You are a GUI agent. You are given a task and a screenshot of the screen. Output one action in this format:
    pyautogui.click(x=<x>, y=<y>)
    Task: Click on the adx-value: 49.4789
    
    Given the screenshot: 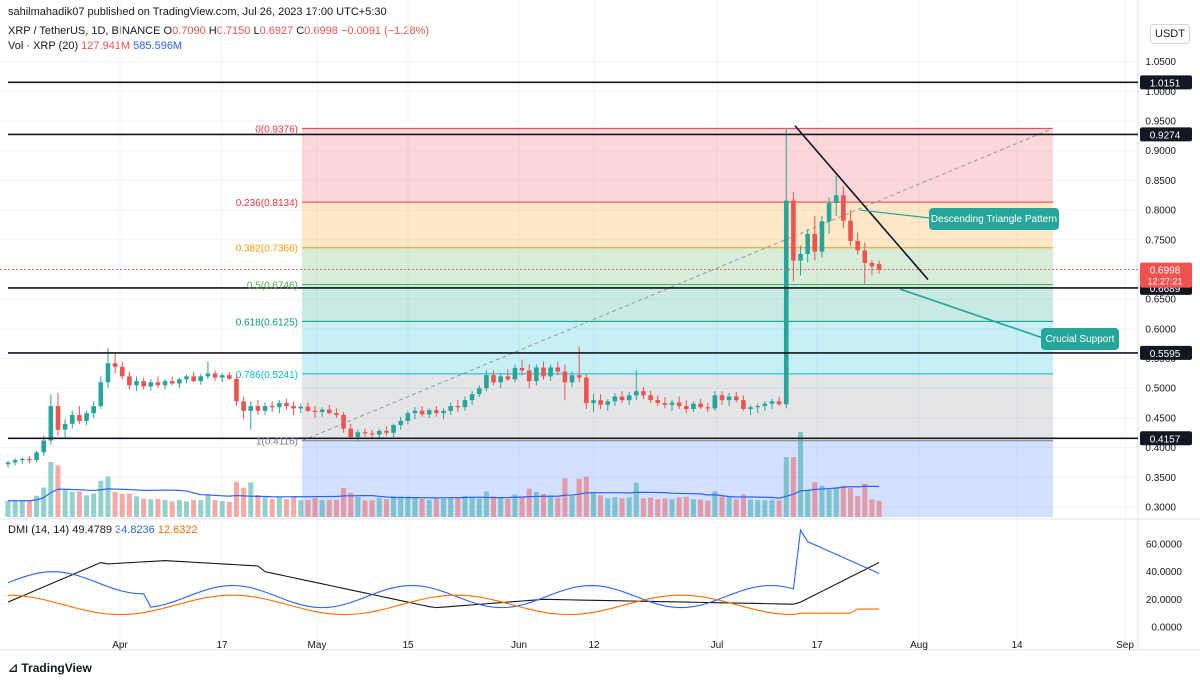 What is the action you would take?
    pyautogui.click(x=92, y=530)
    